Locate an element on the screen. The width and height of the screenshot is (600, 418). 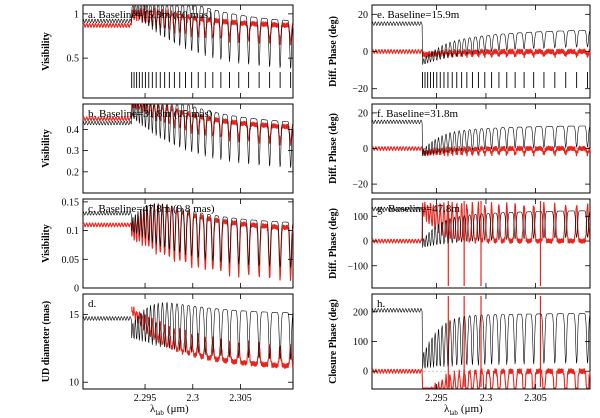
ytick-label-g-2: 100 is located at coordinates (360, 217).